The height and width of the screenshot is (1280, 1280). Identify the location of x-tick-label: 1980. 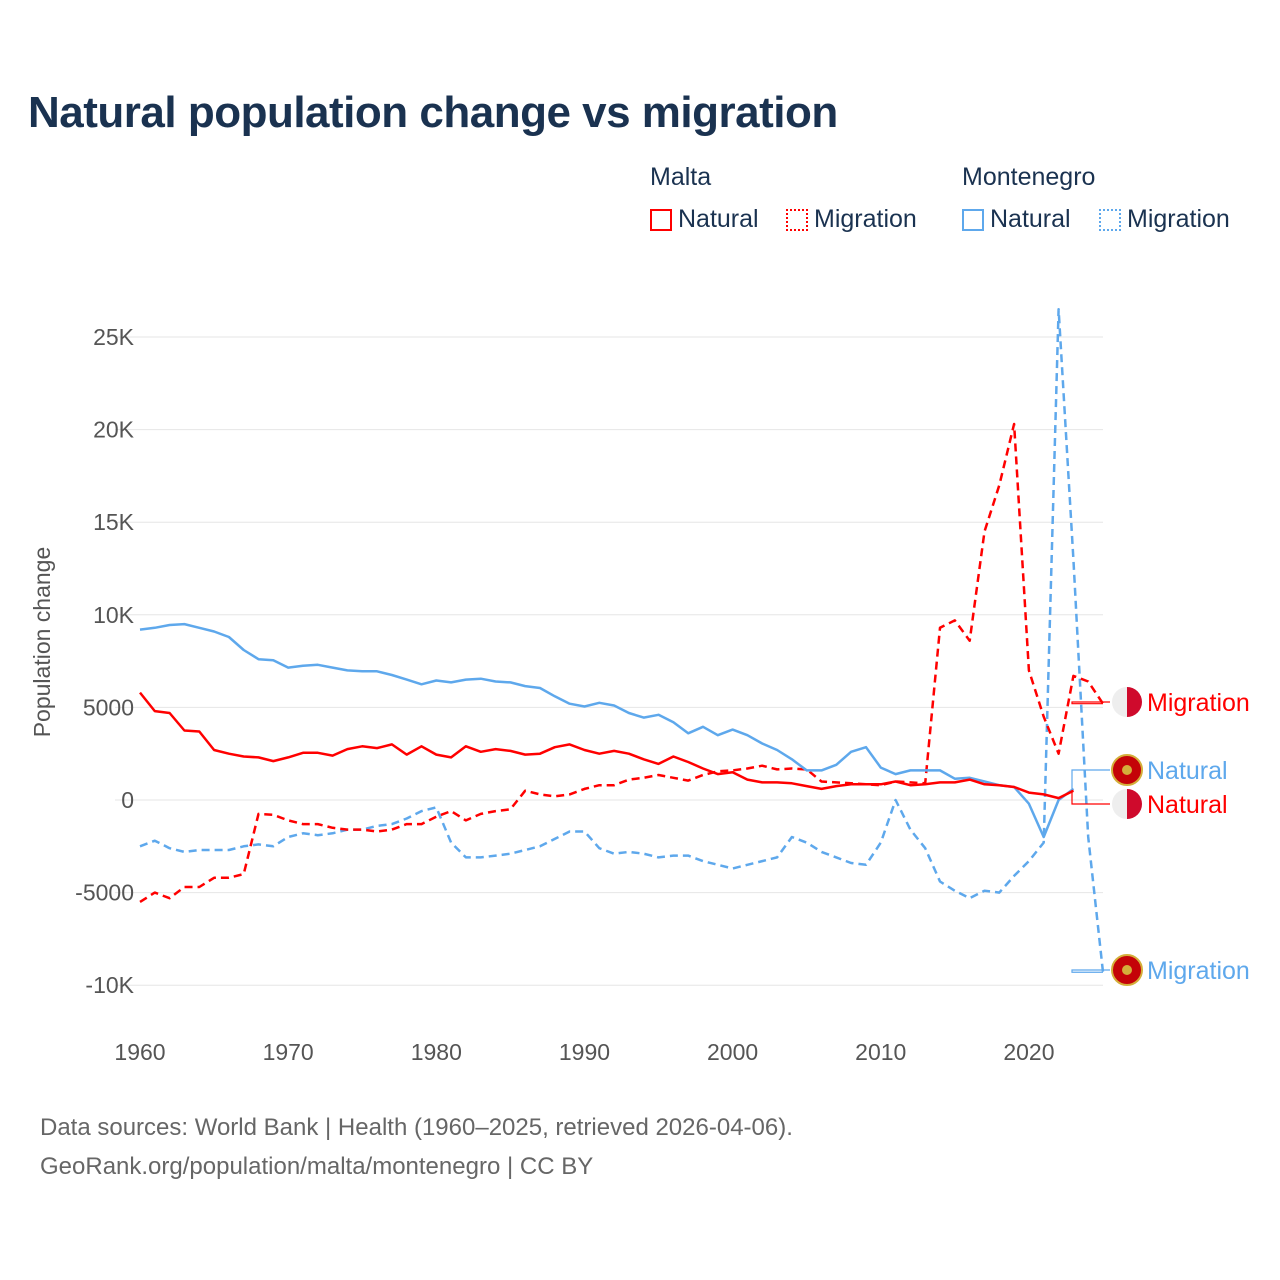
(436, 1052).